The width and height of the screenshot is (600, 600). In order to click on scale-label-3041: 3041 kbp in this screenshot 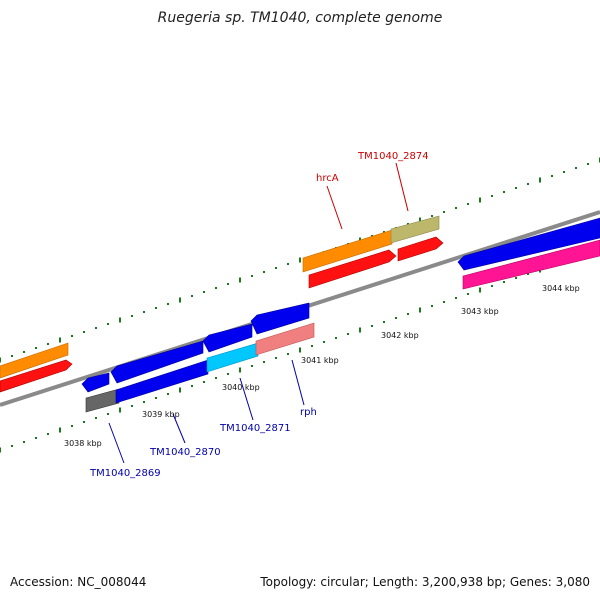, I will do `click(320, 360)`.